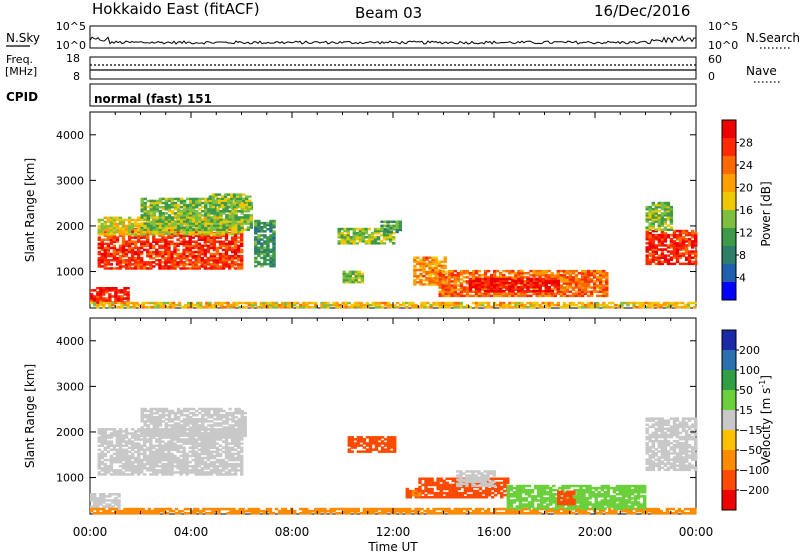 This screenshot has width=800, height=554. I want to click on colorbar-swatch, so click(729, 291).